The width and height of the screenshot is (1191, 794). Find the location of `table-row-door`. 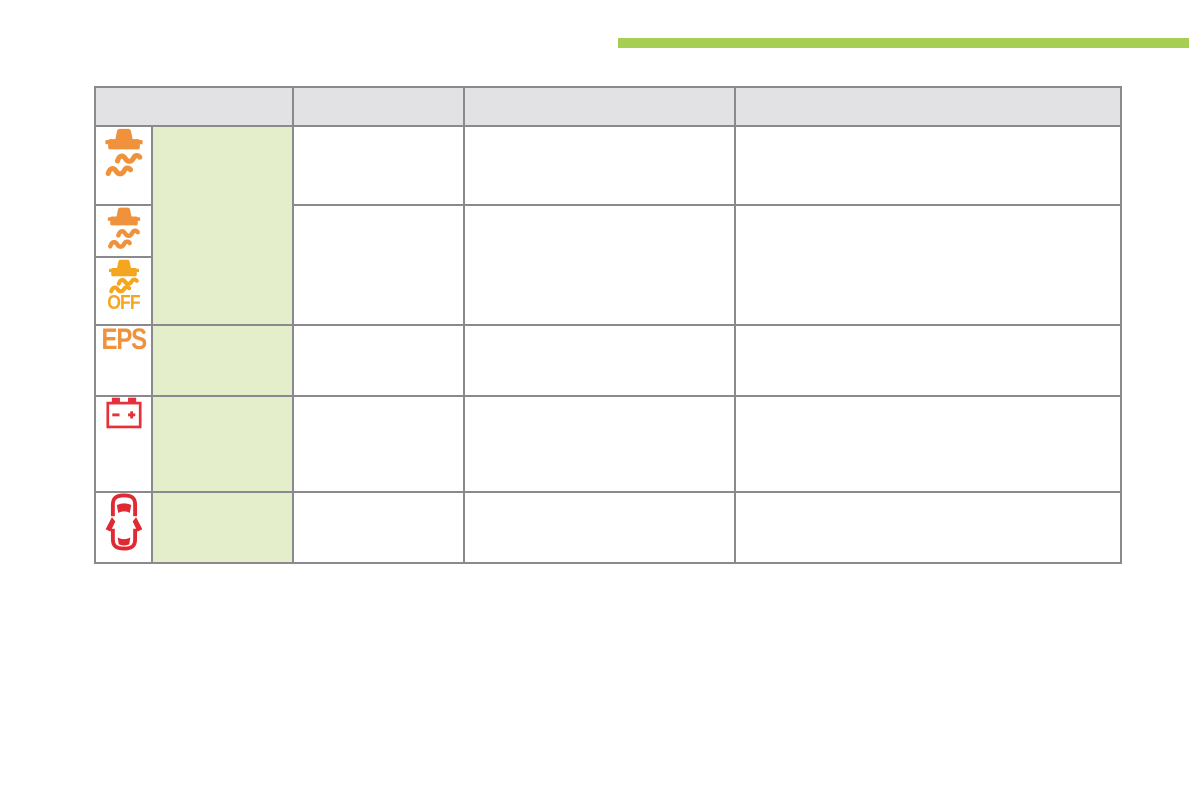

table-row-door is located at coordinates (608, 527).